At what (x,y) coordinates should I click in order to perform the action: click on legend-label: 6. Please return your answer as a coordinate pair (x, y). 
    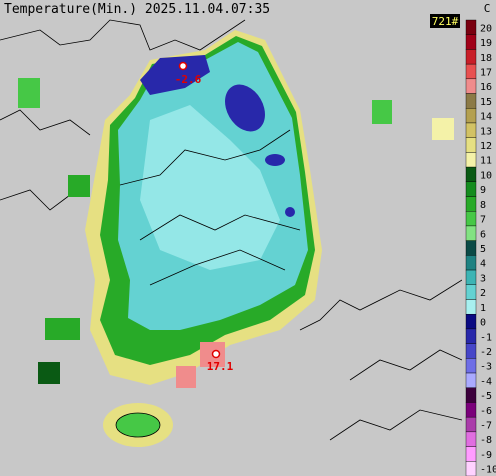
    Looking at the image, I should click on (483, 234).